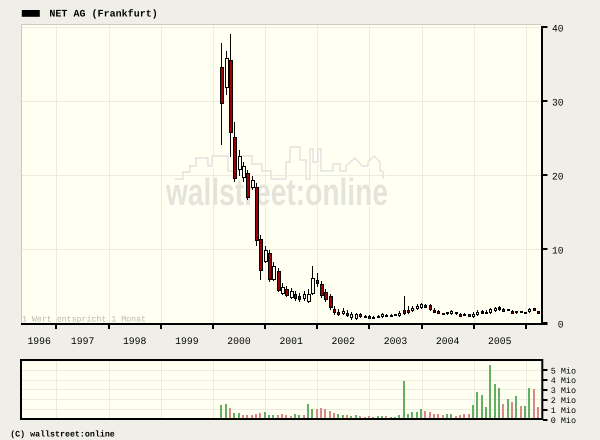 This screenshot has width=600, height=440. What do you see at coordinates (39, 342) in the screenshot?
I see `svg-text: 1996` at bounding box center [39, 342].